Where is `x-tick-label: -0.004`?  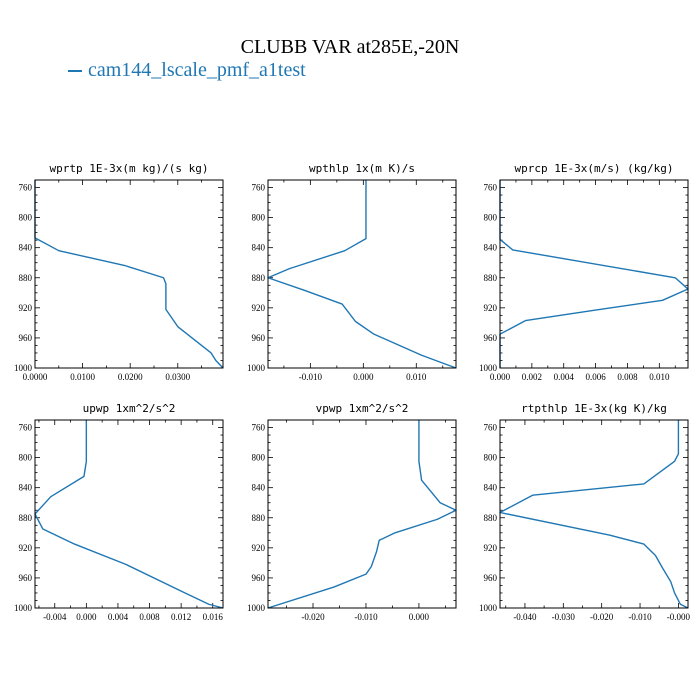 x-tick-label: -0.004 is located at coordinates (55, 617).